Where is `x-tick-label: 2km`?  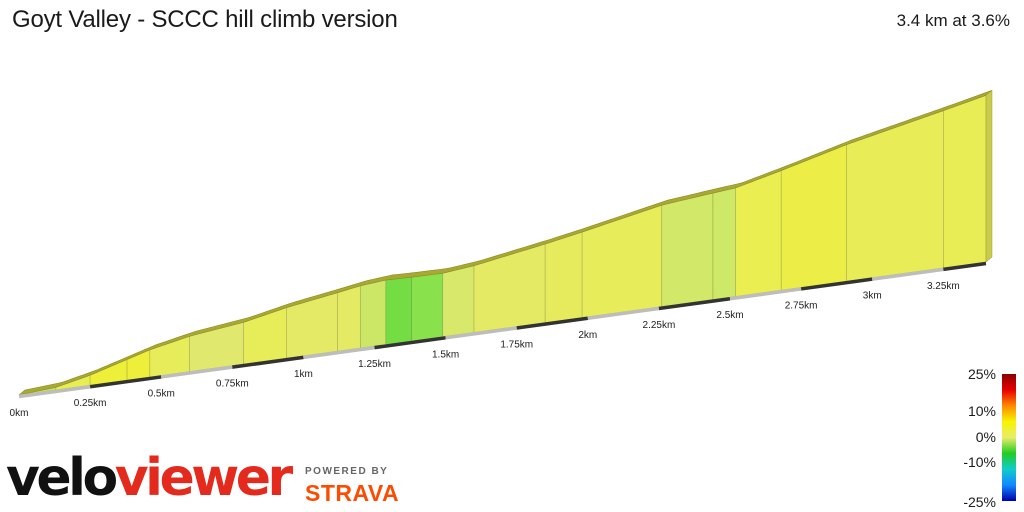 x-tick-label: 2km is located at coordinates (587, 335).